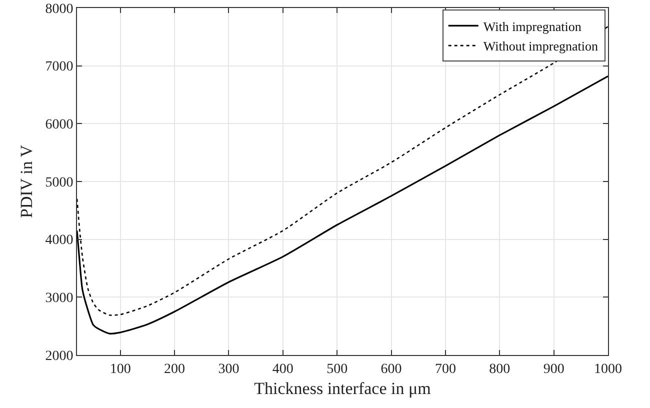  I want to click on legend-label: Without impregnation, so click(540, 46).